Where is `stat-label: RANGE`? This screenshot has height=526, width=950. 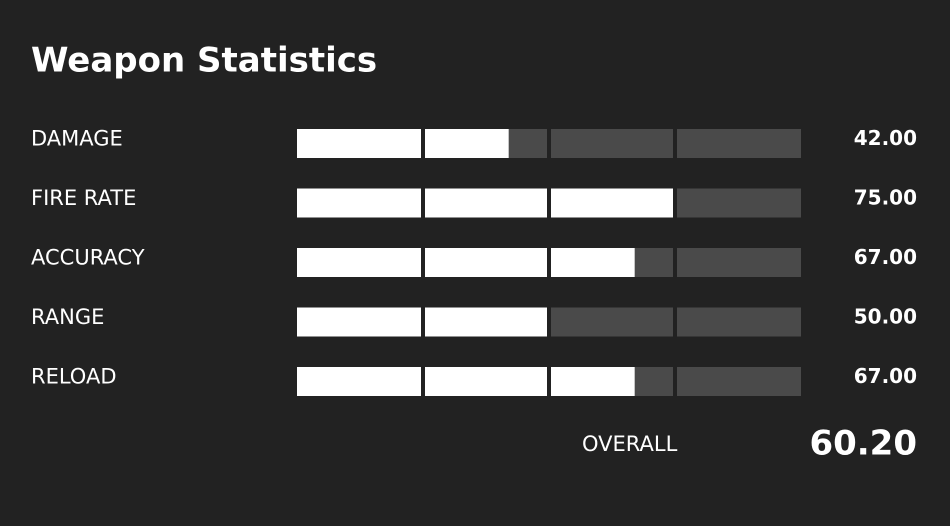 stat-label: RANGE is located at coordinates (67, 317).